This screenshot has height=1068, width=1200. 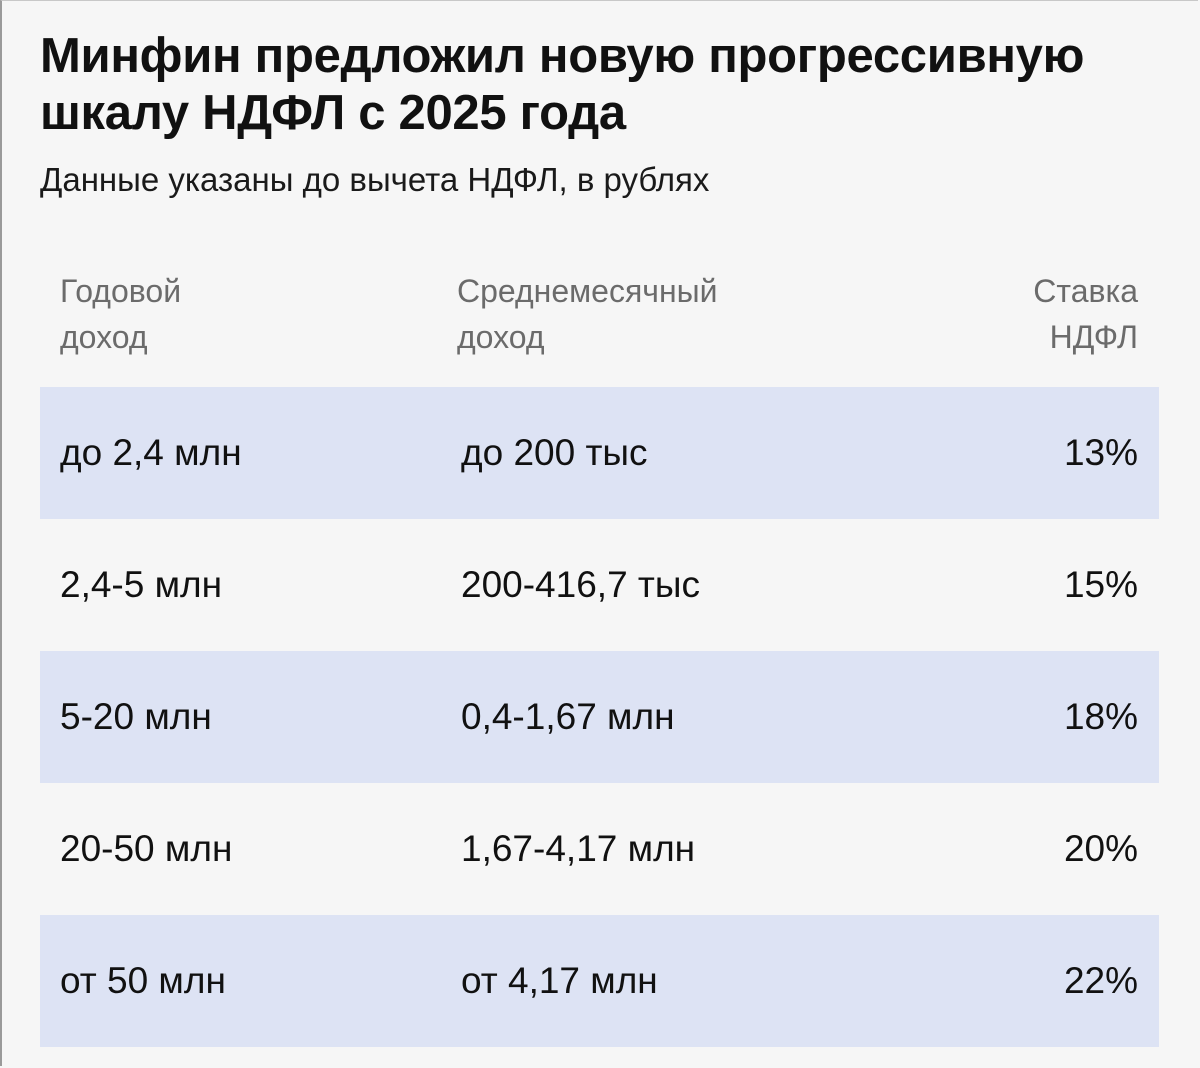 I want to click on table-row: до 2,4 млн до 200 тыс 13%, so click(x=599, y=453).